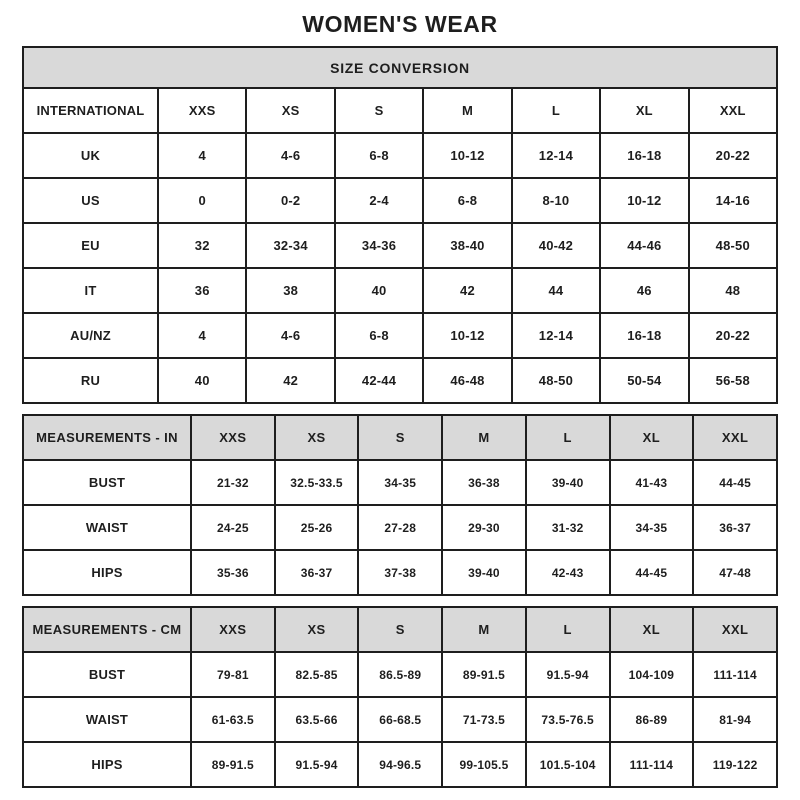  Describe the element at coordinates (290, 380) in the screenshot. I see `cell: 42` at that location.